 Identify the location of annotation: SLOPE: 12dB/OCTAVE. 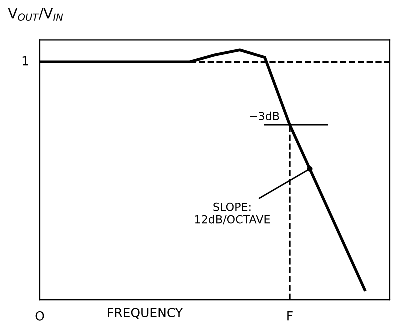
(232, 213).